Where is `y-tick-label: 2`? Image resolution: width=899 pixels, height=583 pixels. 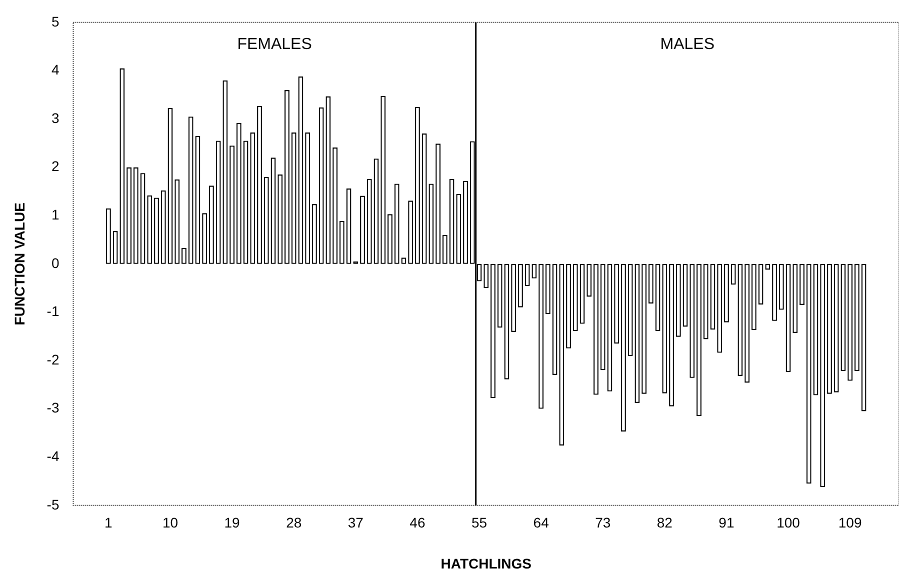 y-tick-label: 2 is located at coordinates (55, 166).